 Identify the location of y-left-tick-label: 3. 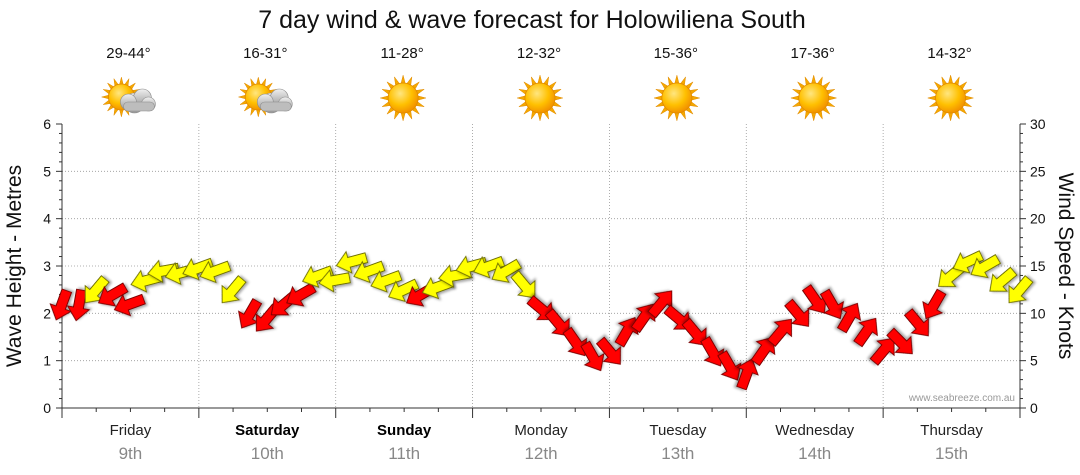
(47, 266).